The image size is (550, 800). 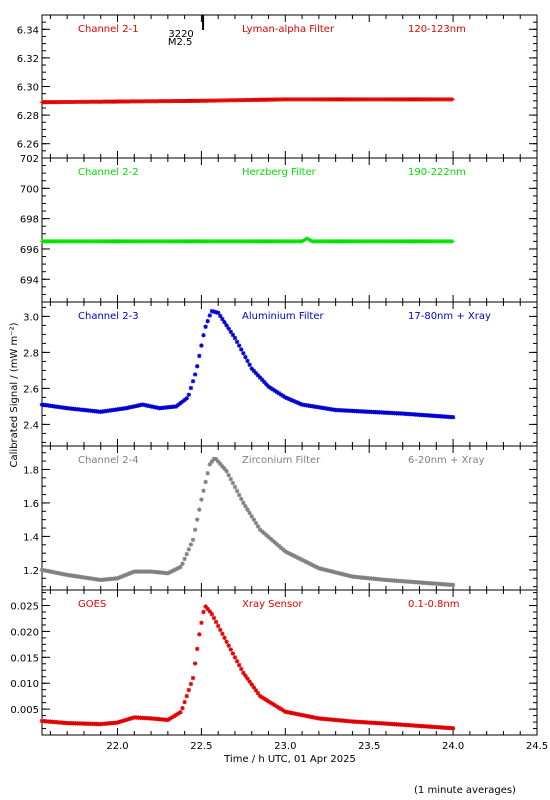 I want to click on x-tick-label: 23.5, so click(x=369, y=746).